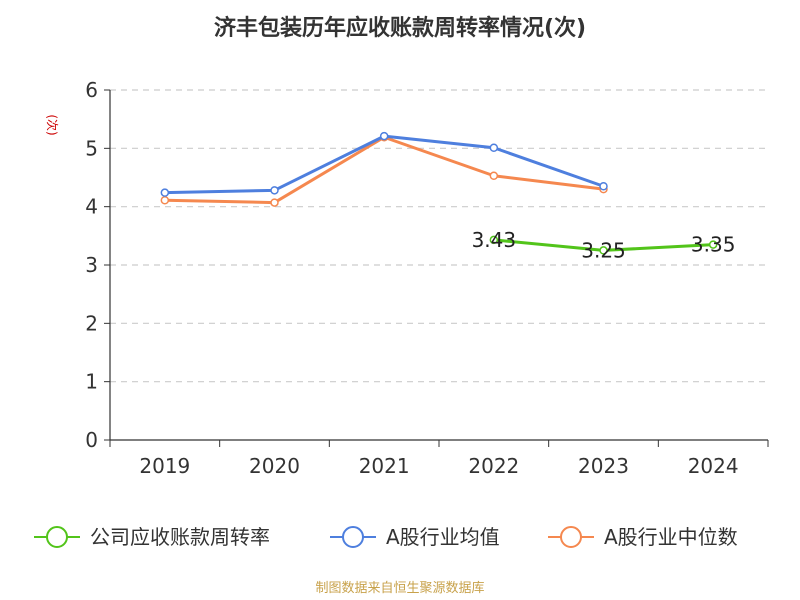 This screenshot has width=800, height=600. What do you see at coordinates (384, 466) in the screenshot?
I see `x-tick-label: 2021` at bounding box center [384, 466].